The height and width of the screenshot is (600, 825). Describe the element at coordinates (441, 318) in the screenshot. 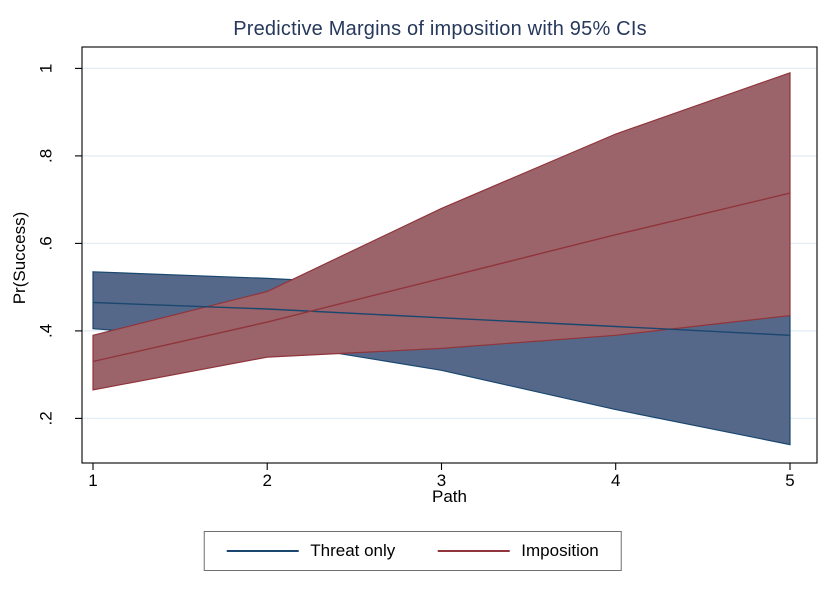

I see `threat-only-mean-line` at that location.